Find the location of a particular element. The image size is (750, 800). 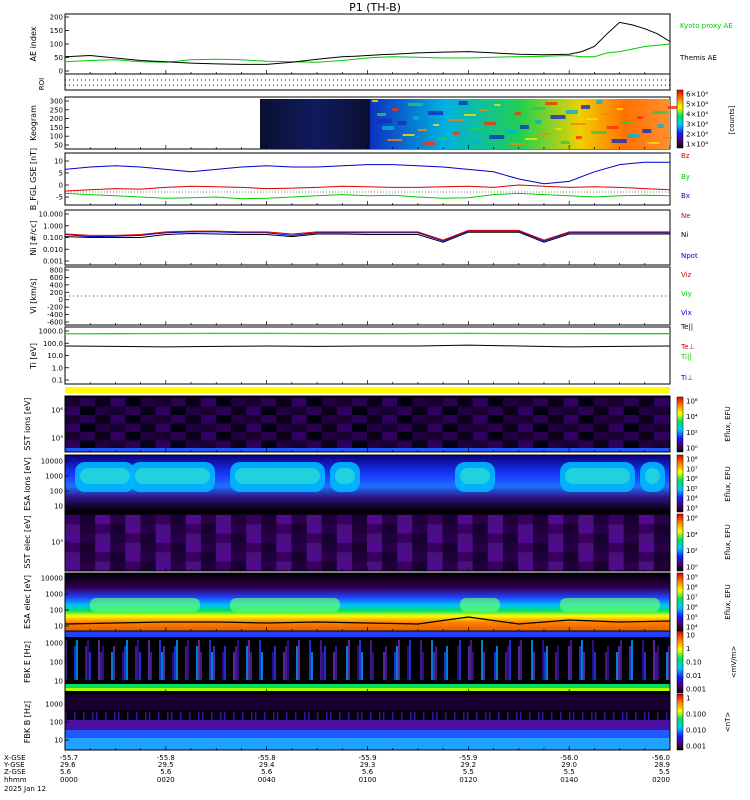

ti-ytick-label: 100.0 is located at coordinates (53, 344).